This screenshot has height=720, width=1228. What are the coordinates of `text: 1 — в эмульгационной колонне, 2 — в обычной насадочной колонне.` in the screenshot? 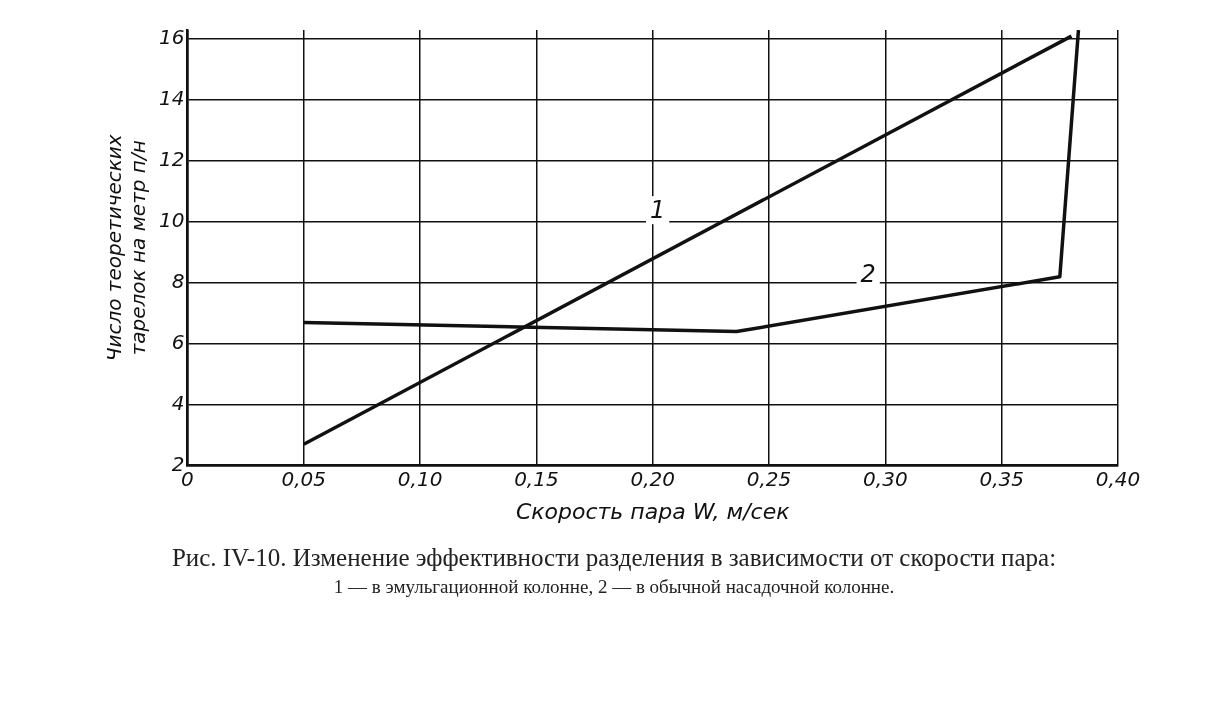 It's located at (614, 587).